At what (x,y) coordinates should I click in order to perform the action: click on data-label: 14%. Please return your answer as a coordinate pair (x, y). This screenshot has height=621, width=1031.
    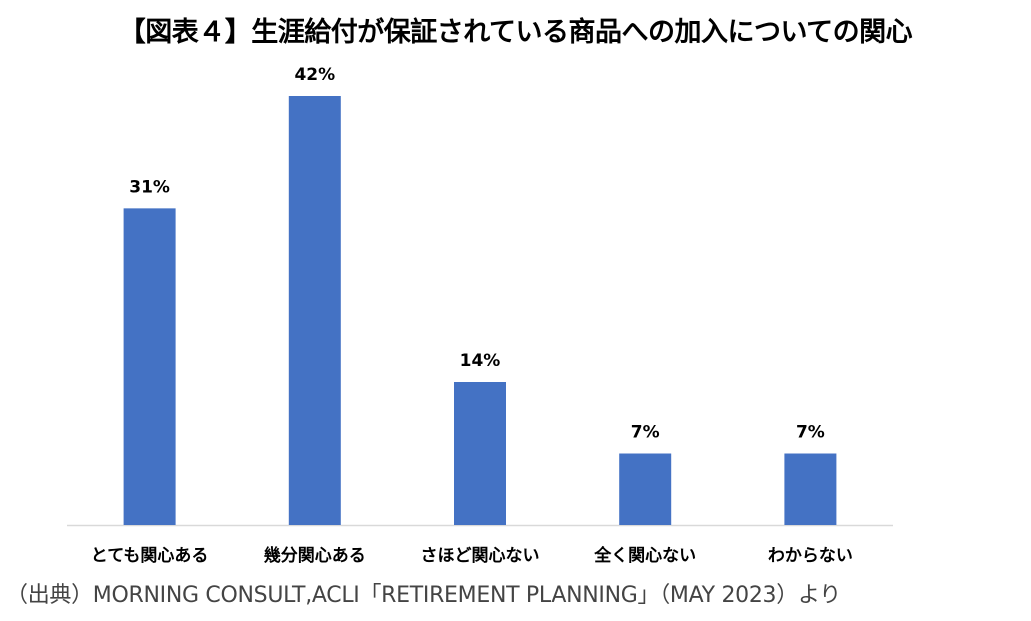
    Looking at the image, I should click on (480, 361).